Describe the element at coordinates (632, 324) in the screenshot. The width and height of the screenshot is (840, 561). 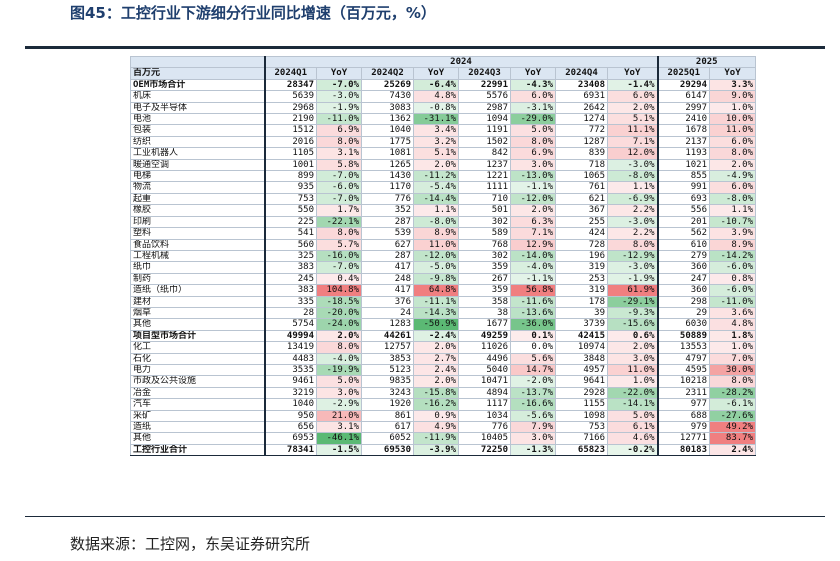
I see `yoy-cell: -15.6%` at that location.